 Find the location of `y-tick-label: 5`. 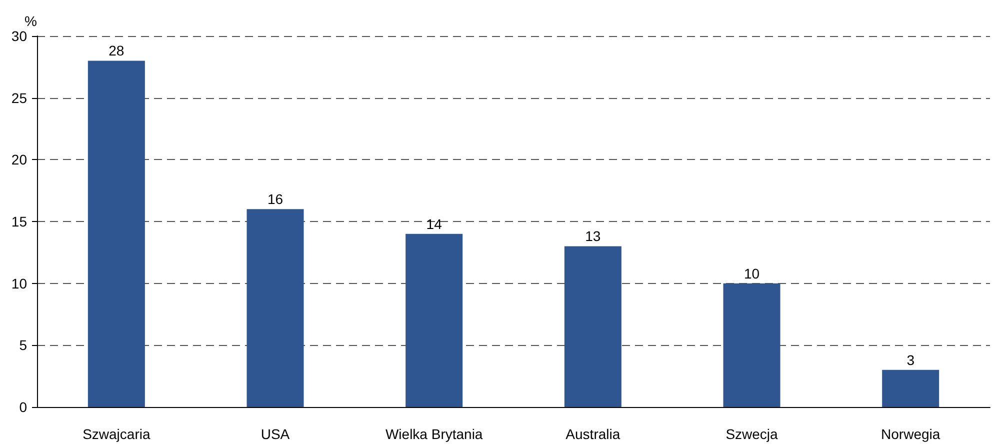

y-tick-label: 5 is located at coordinates (23, 345).